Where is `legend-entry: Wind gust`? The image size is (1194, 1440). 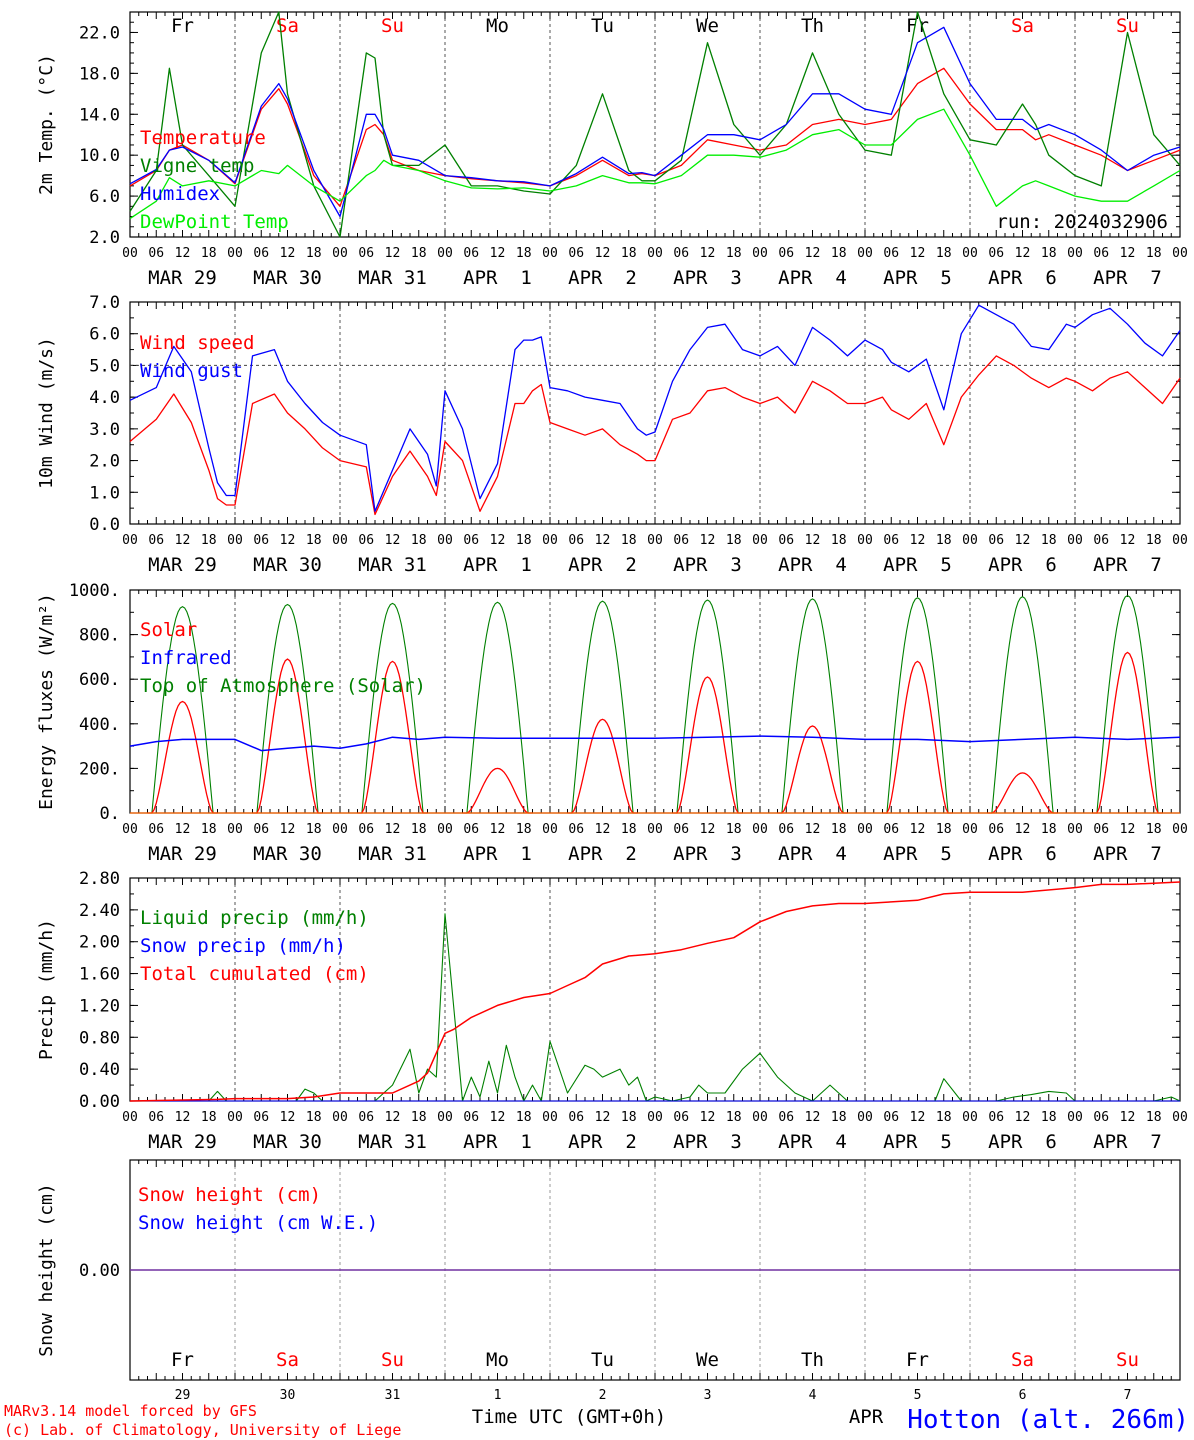 legend-entry: Wind gust is located at coordinates (191, 371).